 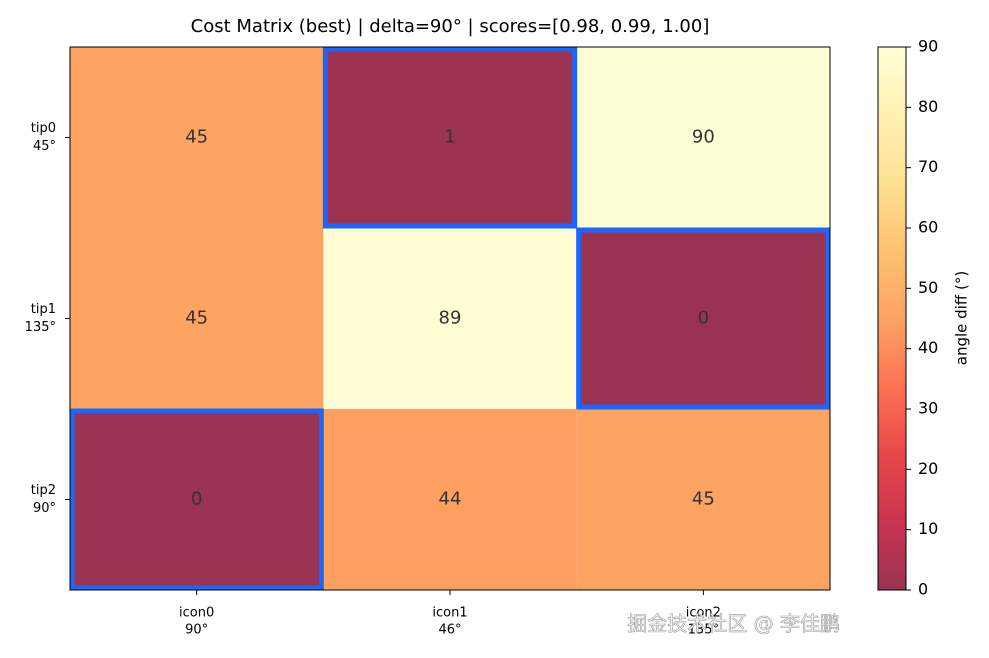 I want to click on cell-label: 44, so click(x=450, y=499).